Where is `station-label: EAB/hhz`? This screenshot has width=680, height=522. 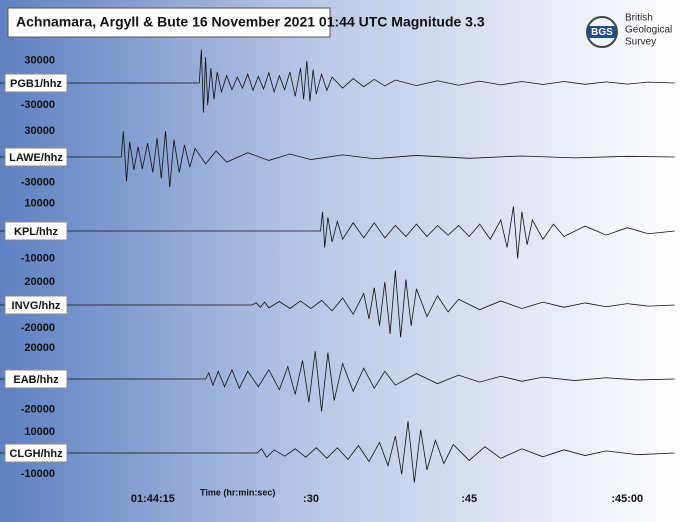 station-label: EAB/hhz is located at coordinates (36, 380).